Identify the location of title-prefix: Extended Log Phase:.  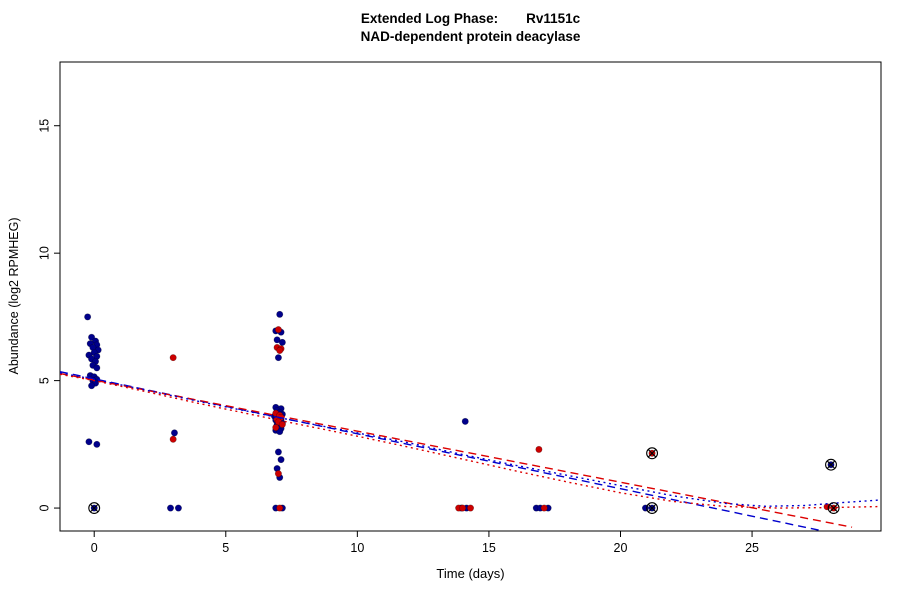
(429, 18).